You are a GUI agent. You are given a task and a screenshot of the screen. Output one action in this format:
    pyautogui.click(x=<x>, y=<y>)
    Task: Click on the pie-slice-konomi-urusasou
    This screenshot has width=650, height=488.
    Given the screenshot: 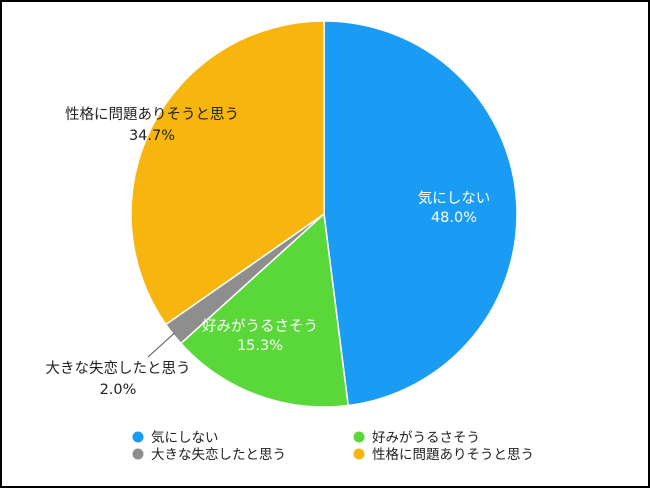 What is the action you would take?
    pyautogui.click(x=264, y=310)
    